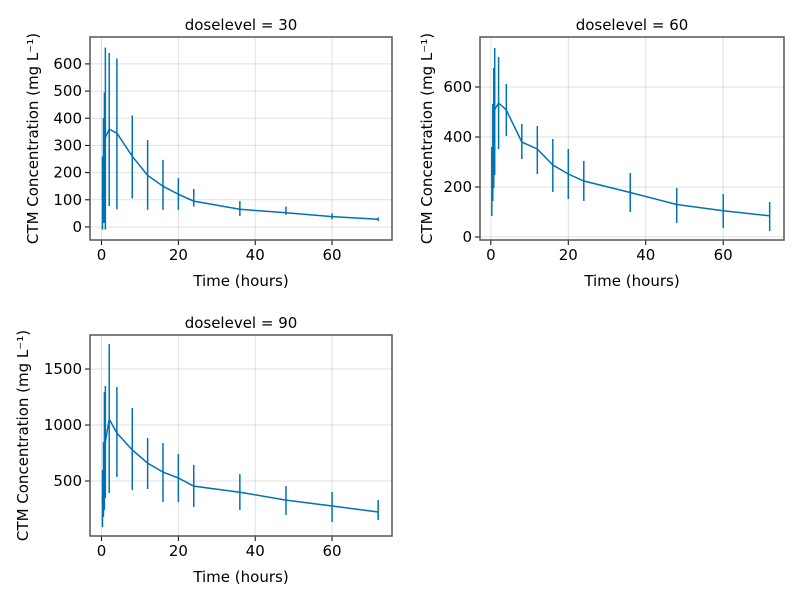  What do you see at coordinates (632, 25) in the screenshot?
I see `subplot-title: doselevel = 60` at bounding box center [632, 25].